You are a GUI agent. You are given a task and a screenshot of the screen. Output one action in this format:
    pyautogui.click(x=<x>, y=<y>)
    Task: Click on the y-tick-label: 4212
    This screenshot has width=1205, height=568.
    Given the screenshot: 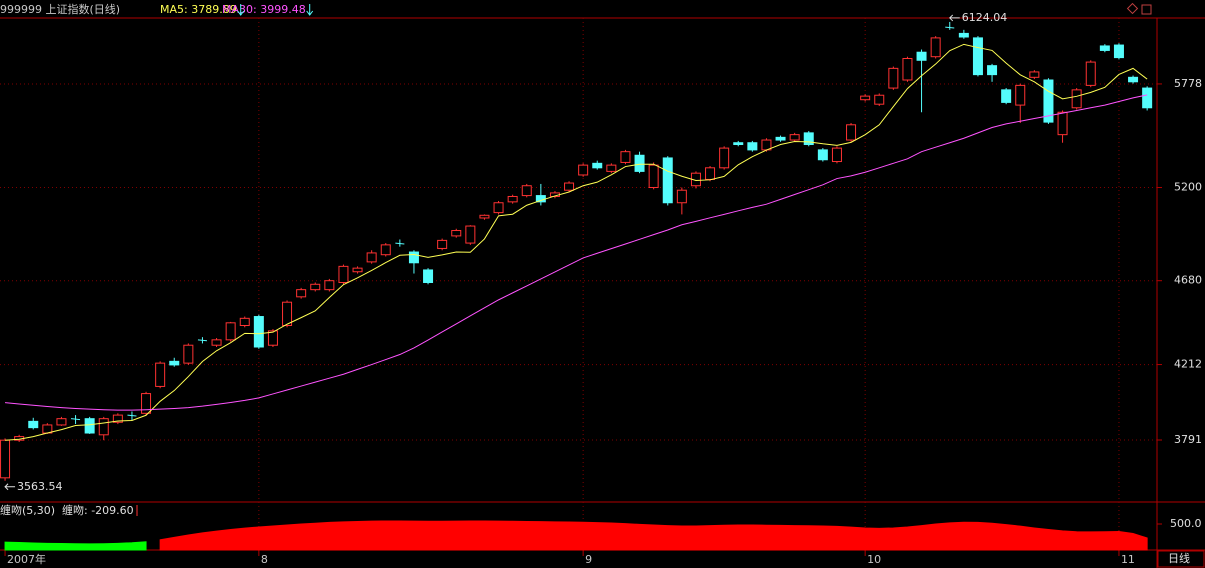 What is the action you would take?
    pyautogui.click(x=1188, y=364)
    